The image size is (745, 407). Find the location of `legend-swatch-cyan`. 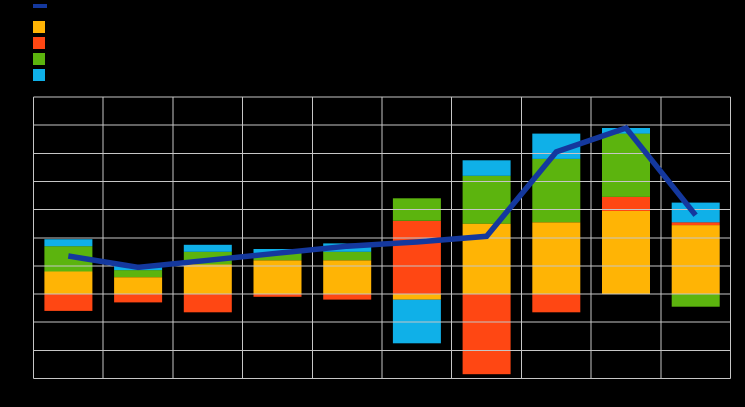

legend-swatch-cyan is located at coordinates (39, 75).